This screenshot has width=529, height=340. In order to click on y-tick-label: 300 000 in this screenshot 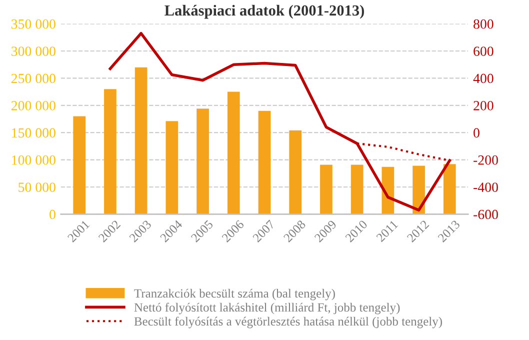, I will do `click(34, 51)`.